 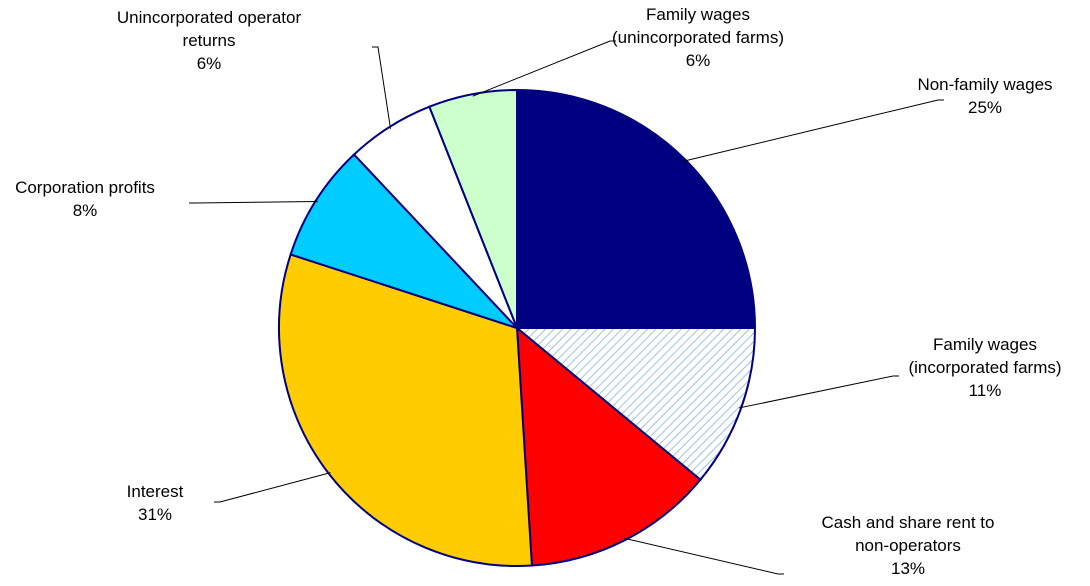 I want to click on slice-percent-4: 8%, so click(x=85, y=210).